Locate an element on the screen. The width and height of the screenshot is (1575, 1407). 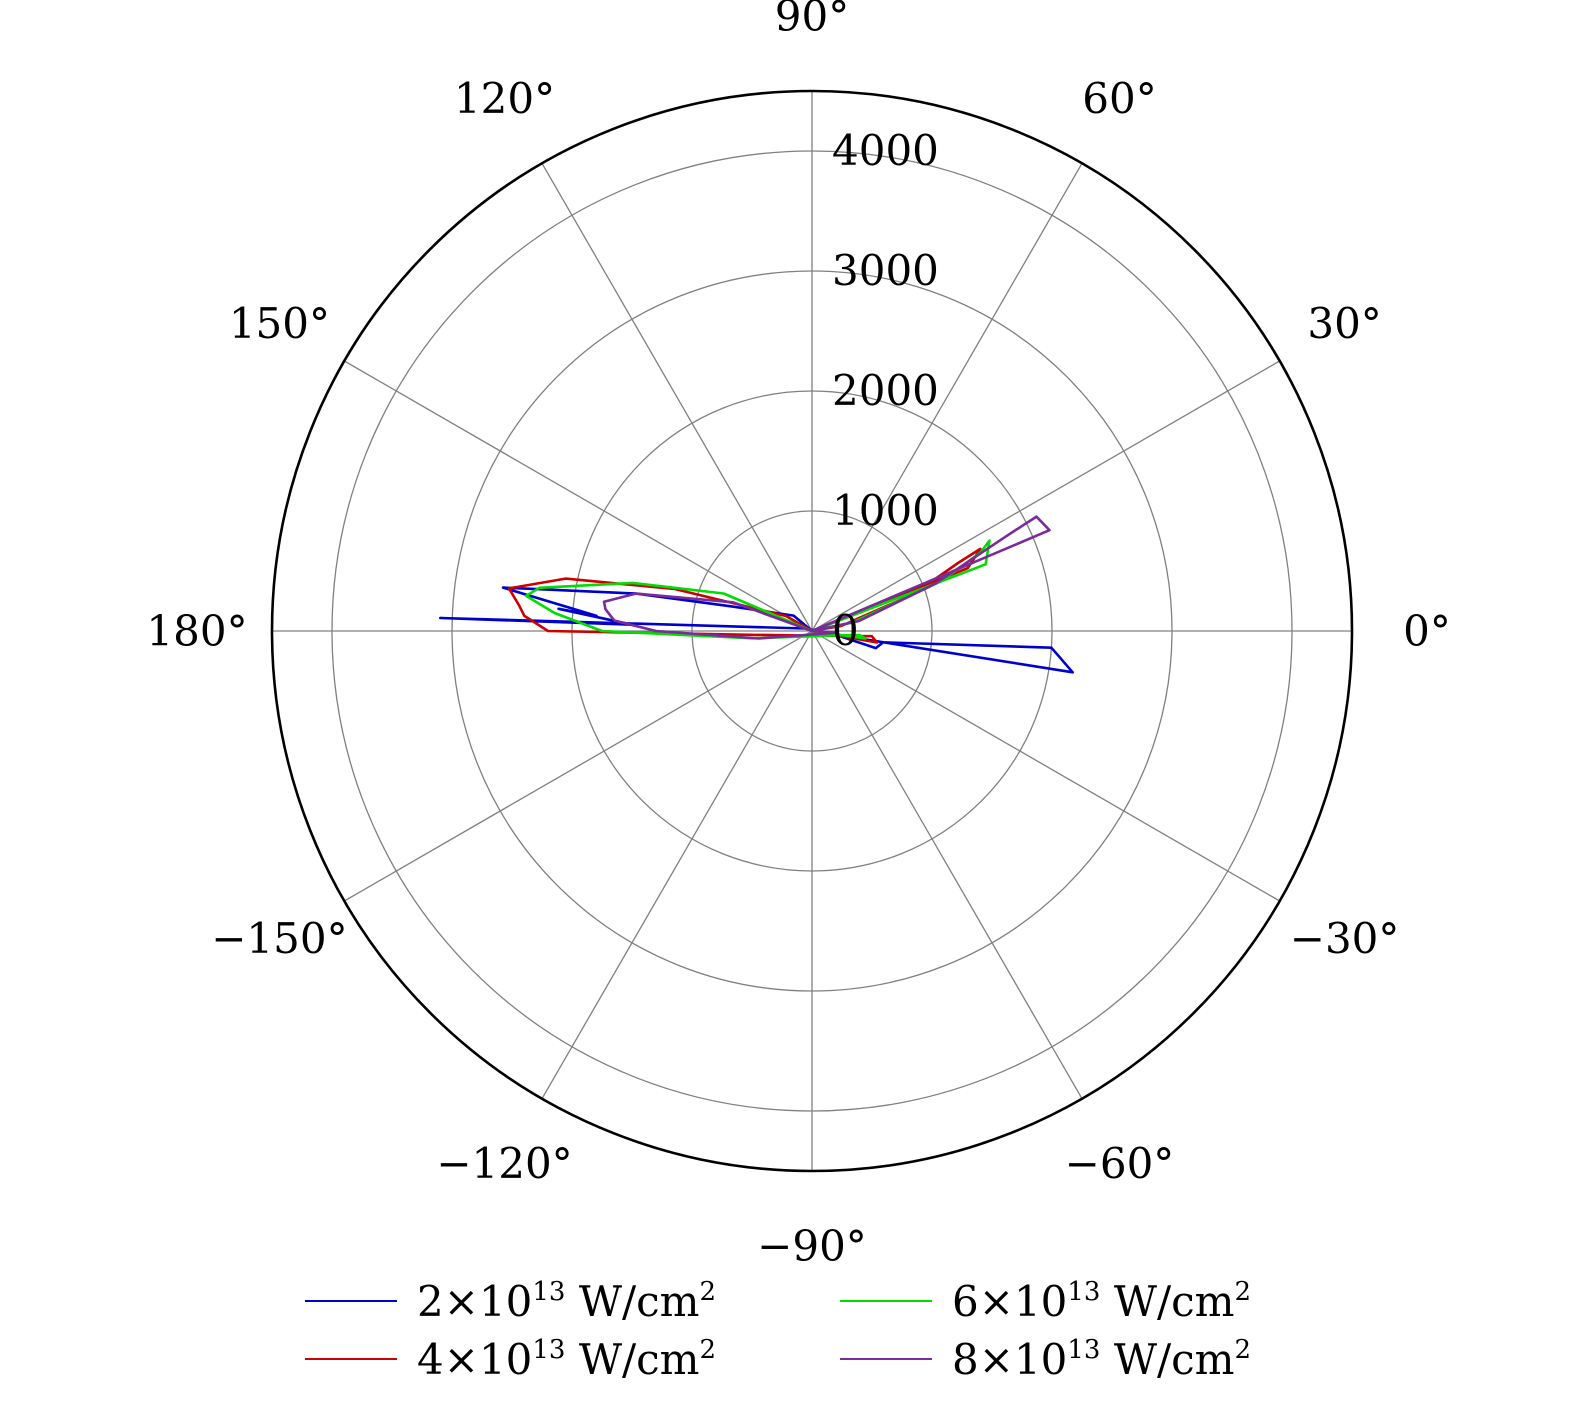
legend-label-series-1: 2×1013 W/cm2 is located at coordinates (567, 1301).